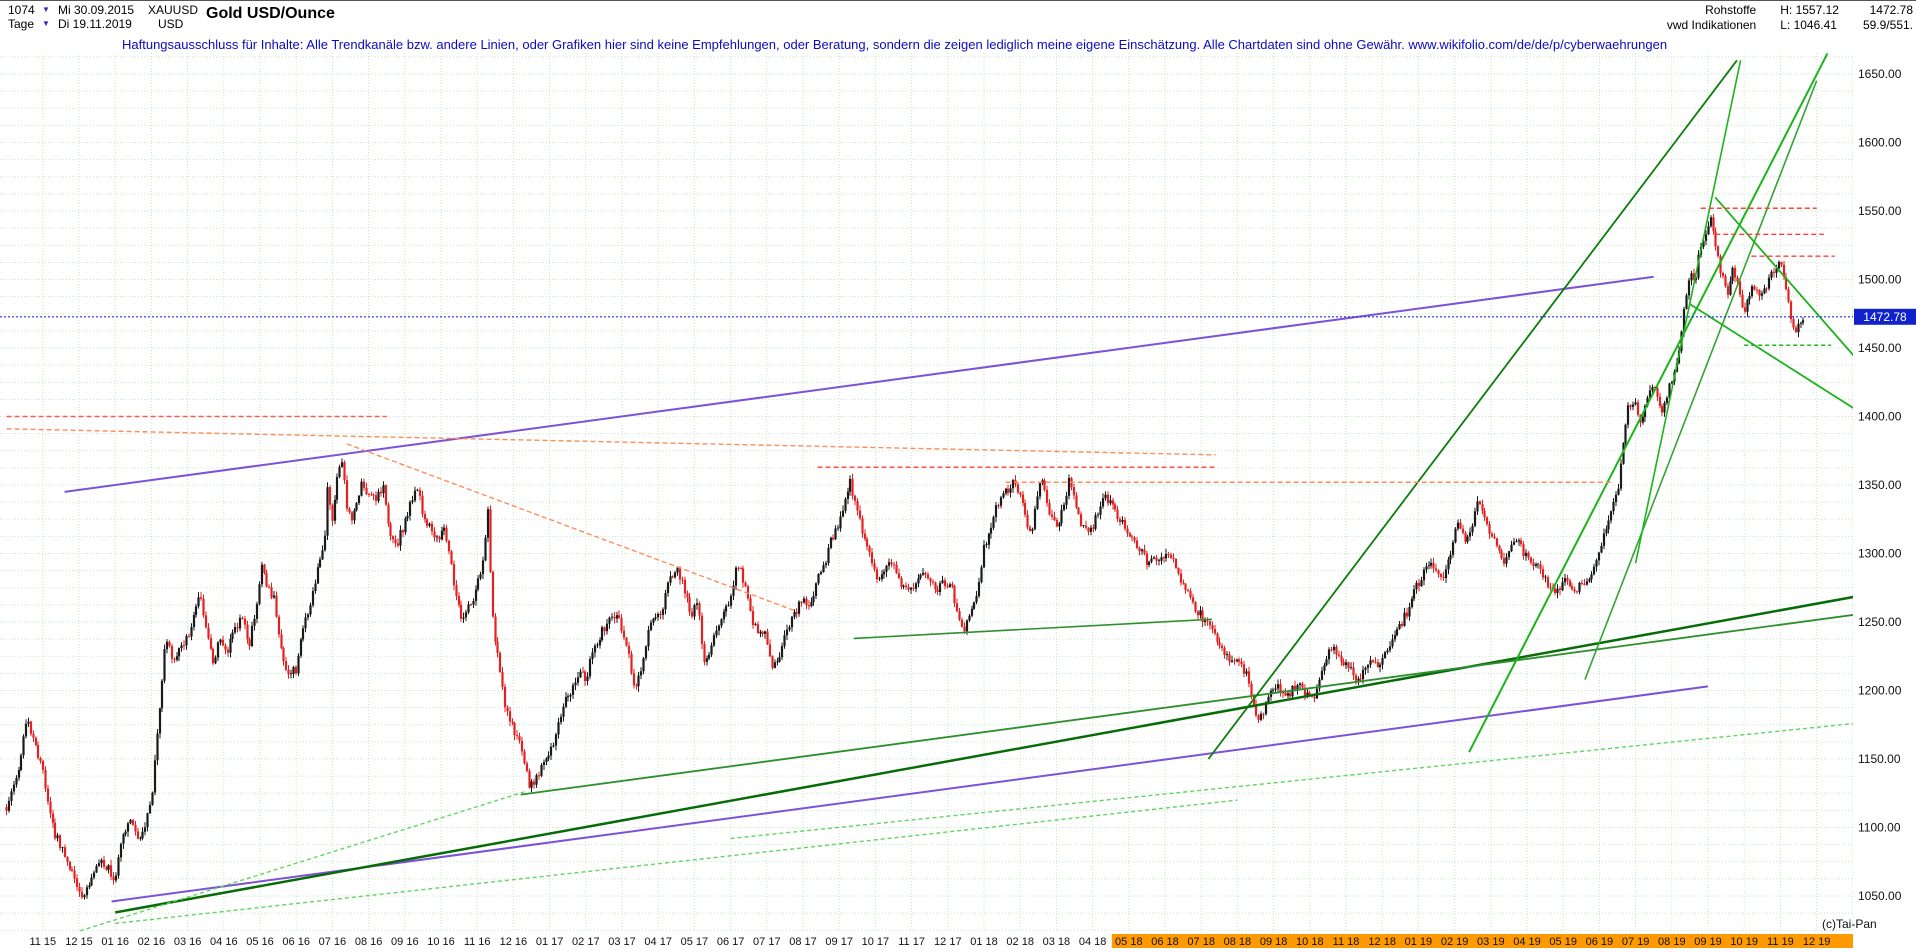  Describe the element at coordinates (1887, 25) in the screenshot. I see `bid-ask-value: 59.9/551.` at that location.